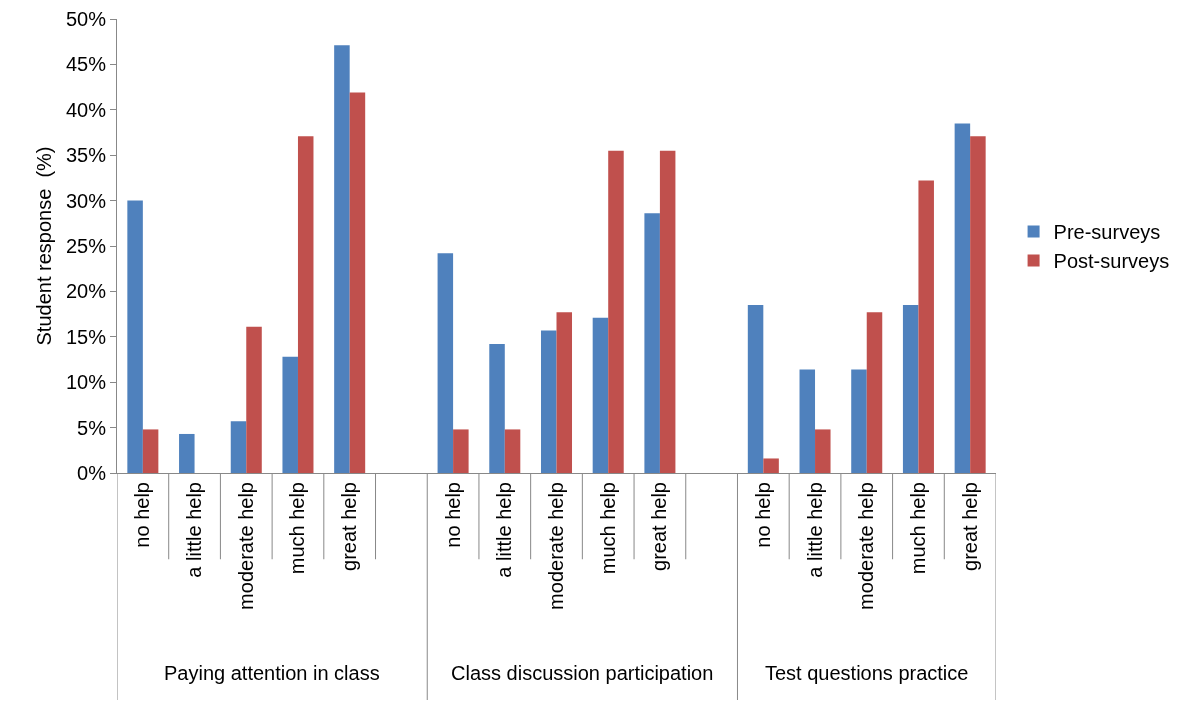 This screenshot has width=1187, height=702. Describe the element at coordinates (1107, 232) in the screenshot. I see `legend-label: Pre-surveys` at that location.